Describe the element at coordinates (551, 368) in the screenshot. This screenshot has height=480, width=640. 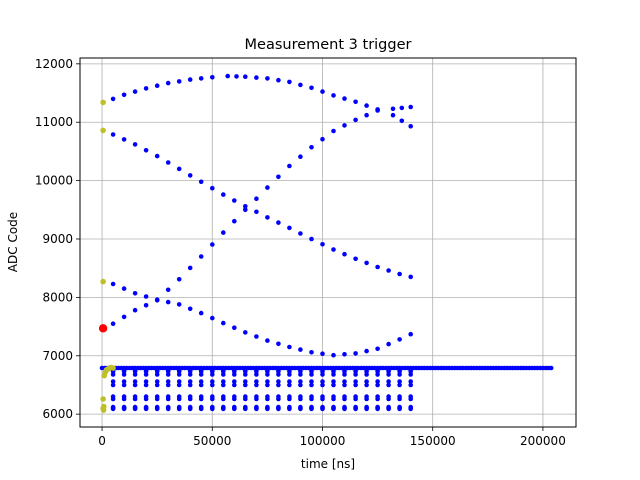
I see `baseline-point` at that location.